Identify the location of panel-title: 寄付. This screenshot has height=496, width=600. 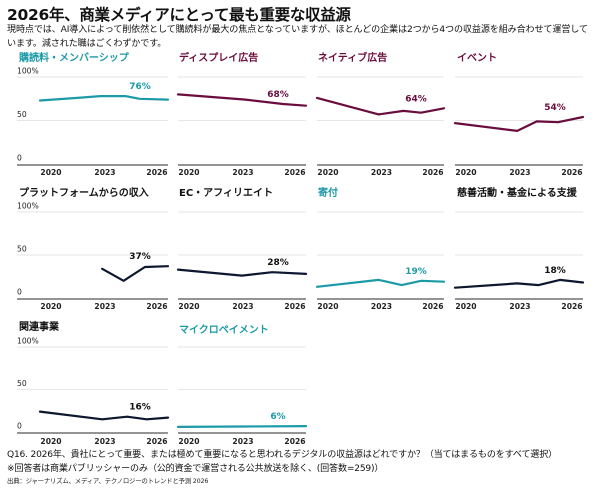
(328, 192).